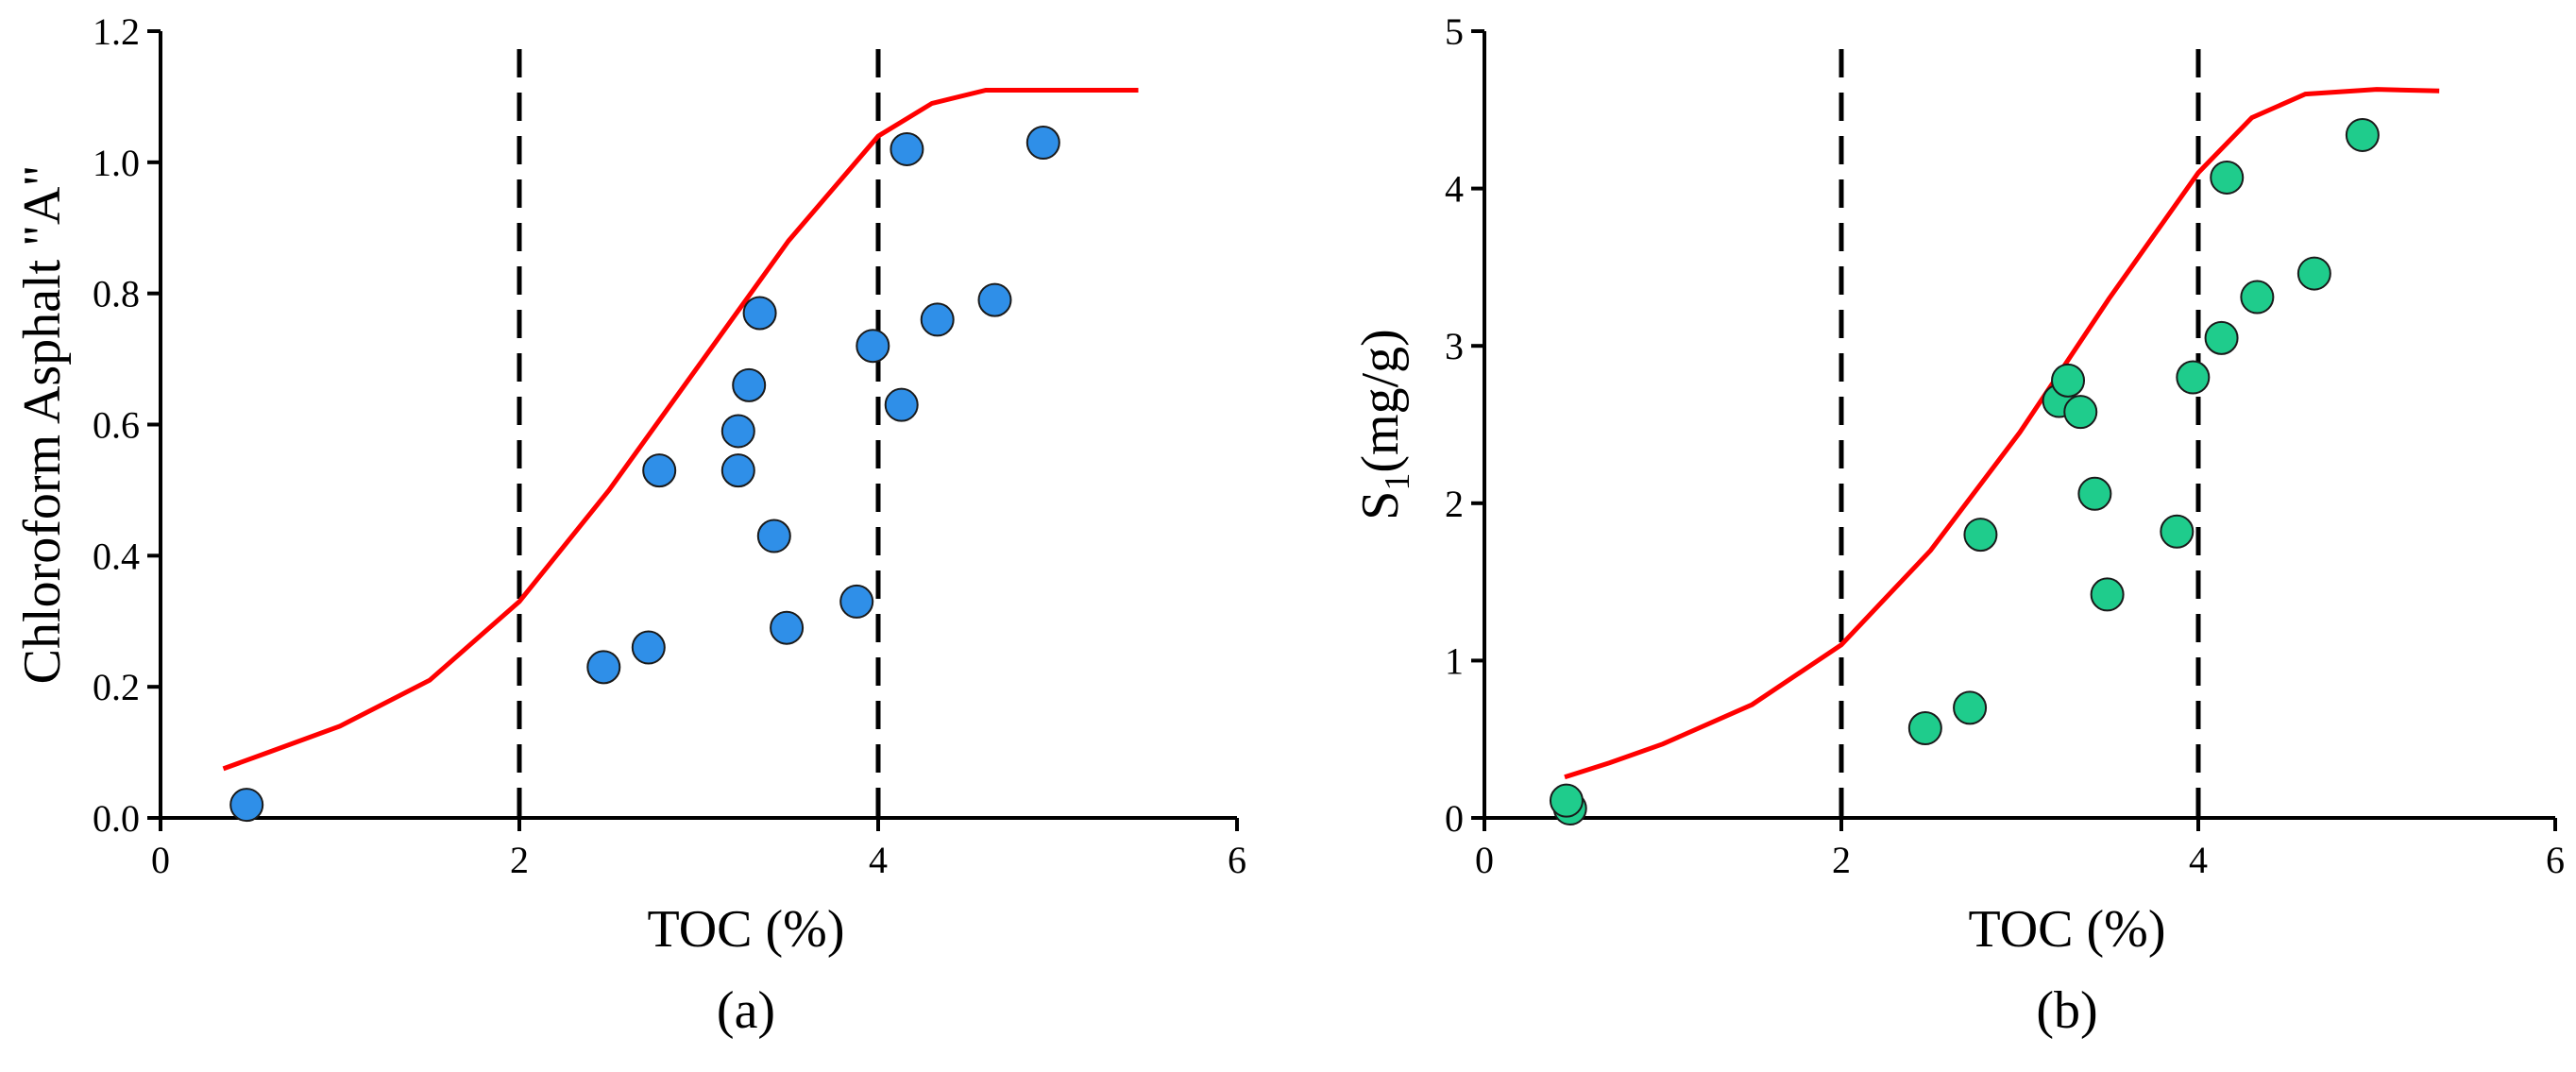 This screenshot has width=2576, height=1072. I want to click on y-axis-title-unit: (mg/g), so click(1380, 400).